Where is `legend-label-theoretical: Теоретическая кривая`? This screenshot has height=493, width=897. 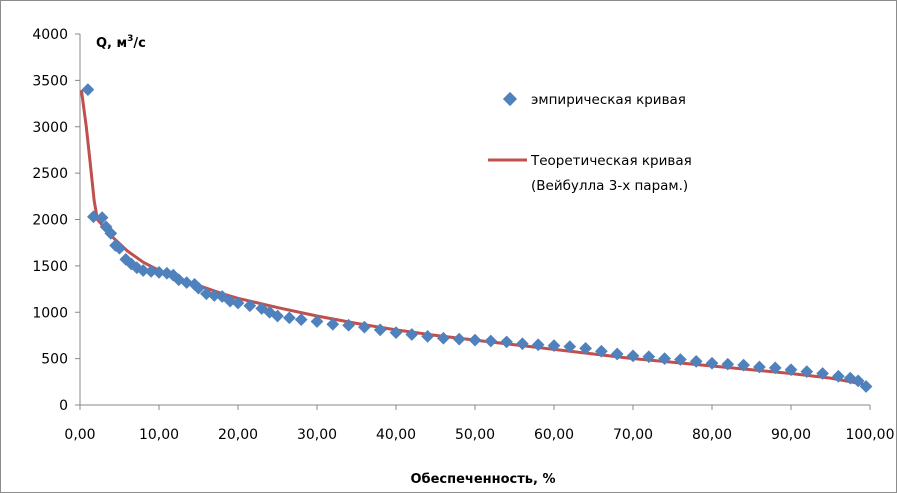
legend-label-theoretical: Теоретическая кривая is located at coordinates (611, 161).